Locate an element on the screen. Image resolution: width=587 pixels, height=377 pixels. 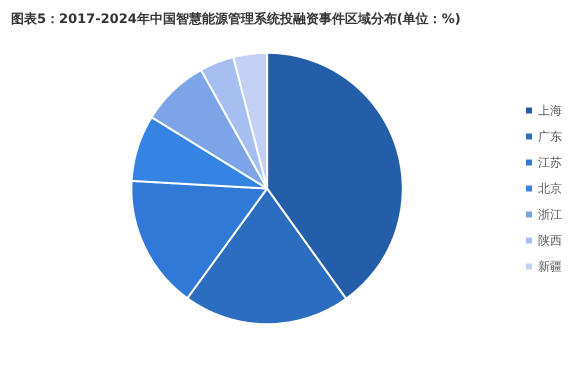
legend-label: 新疆 is located at coordinates (550, 267).